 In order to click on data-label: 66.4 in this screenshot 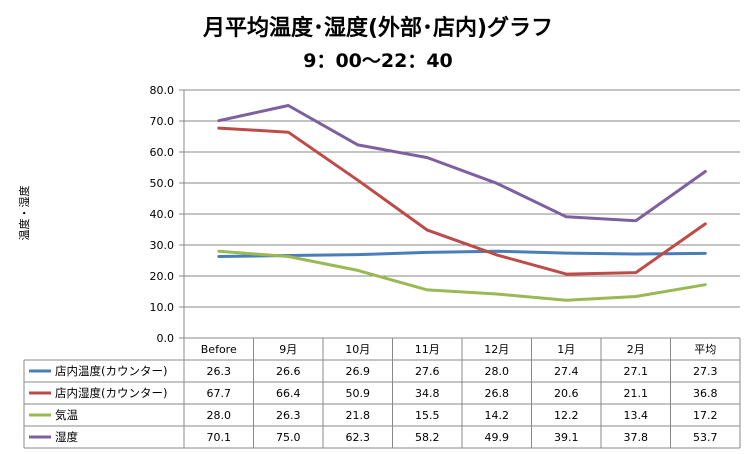, I will do `click(288, 393)`.